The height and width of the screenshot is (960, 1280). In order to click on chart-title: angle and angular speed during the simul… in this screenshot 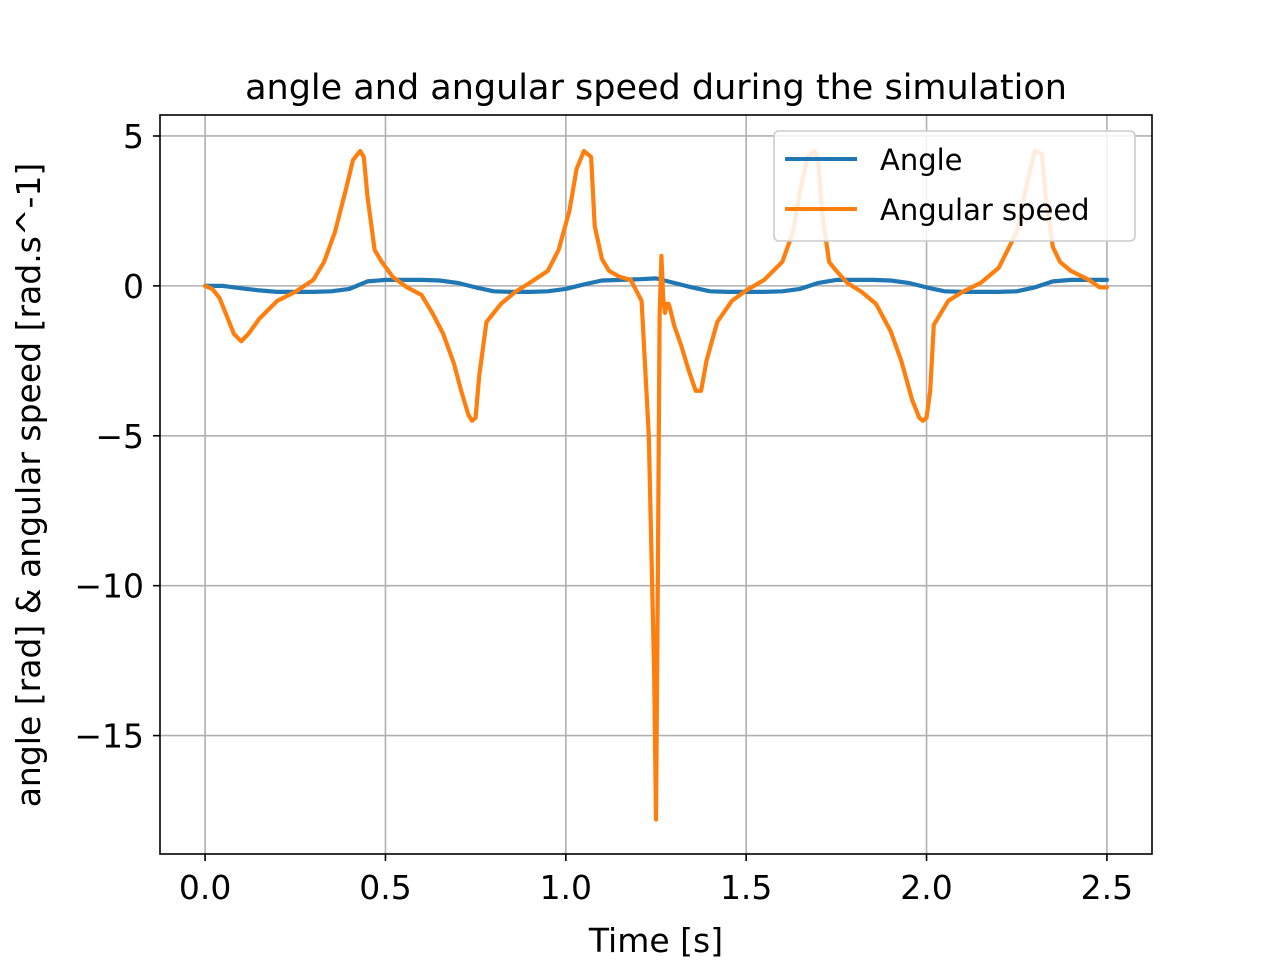, I will do `click(656, 88)`.